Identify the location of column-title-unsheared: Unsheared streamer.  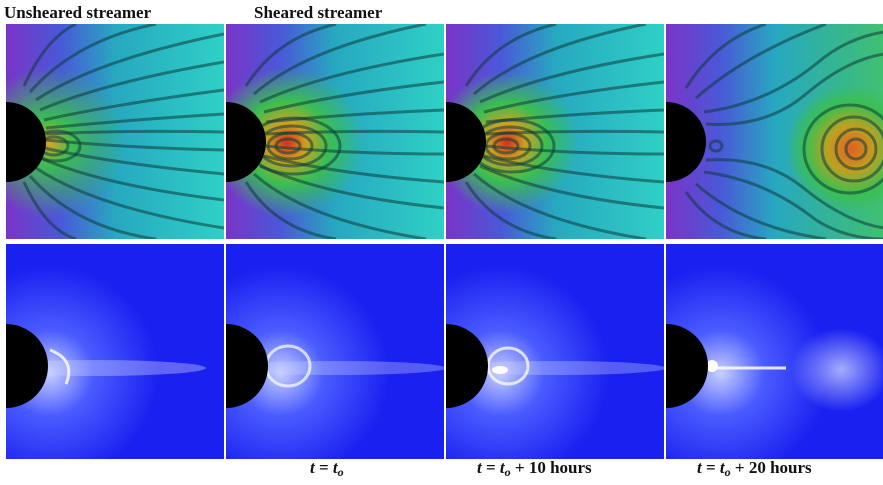
(78, 12).